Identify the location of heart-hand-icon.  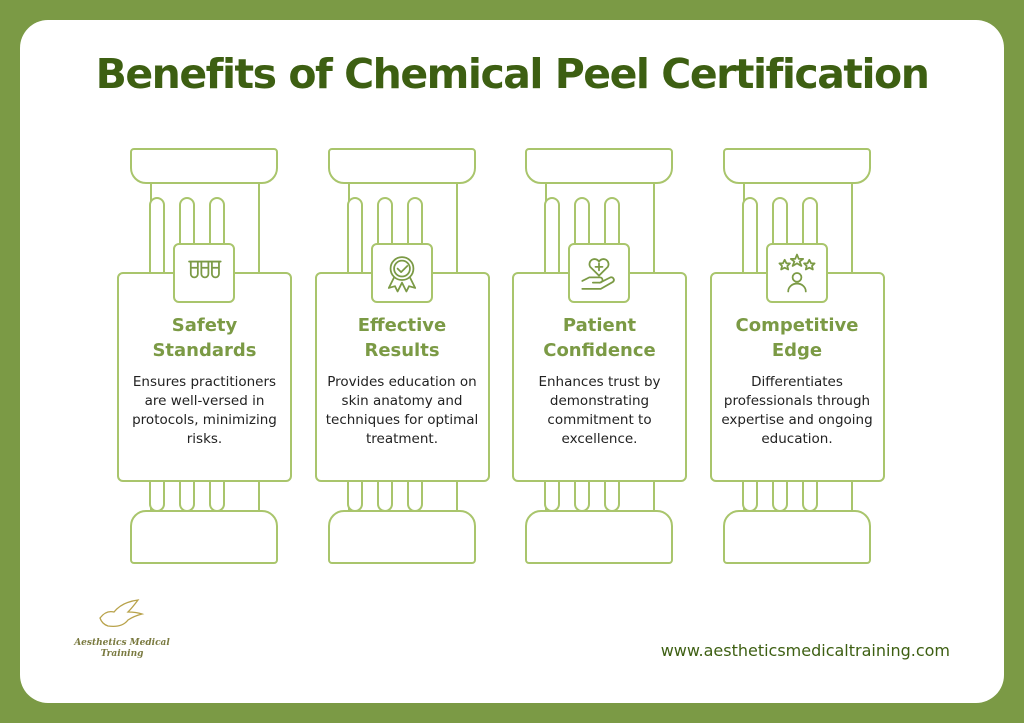
(598, 274).